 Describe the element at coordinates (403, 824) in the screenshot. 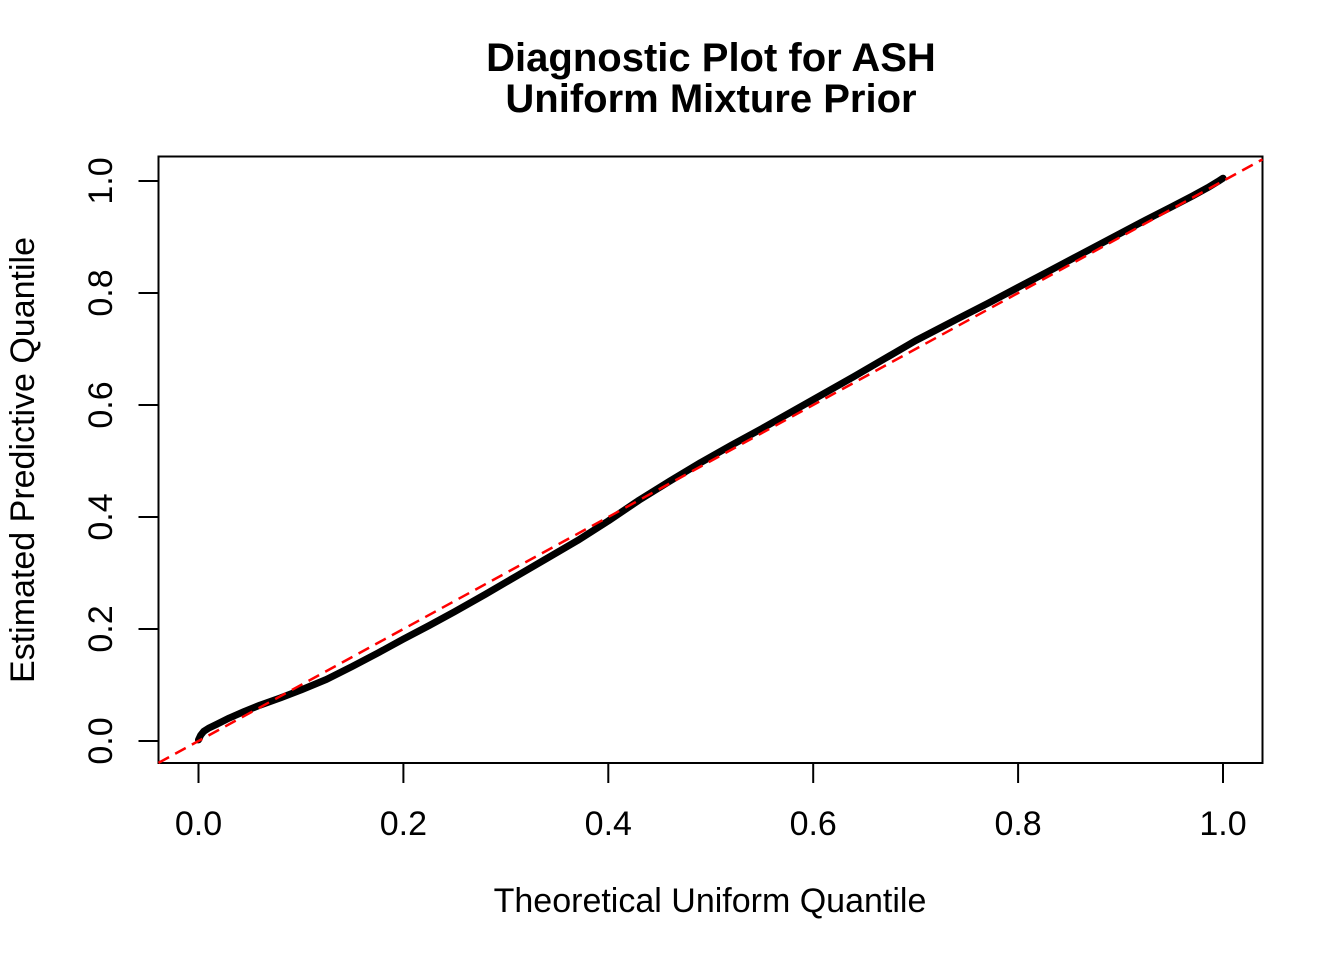

I see `x-tick-label: 0.2` at that location.